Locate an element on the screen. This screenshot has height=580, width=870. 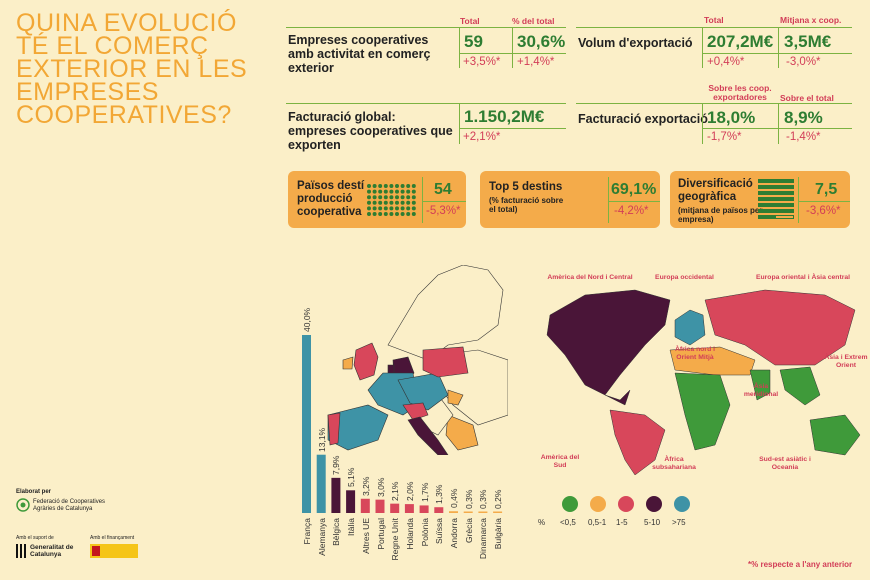
bar-value-label: 5,1% is located at coordinates (351, 477).